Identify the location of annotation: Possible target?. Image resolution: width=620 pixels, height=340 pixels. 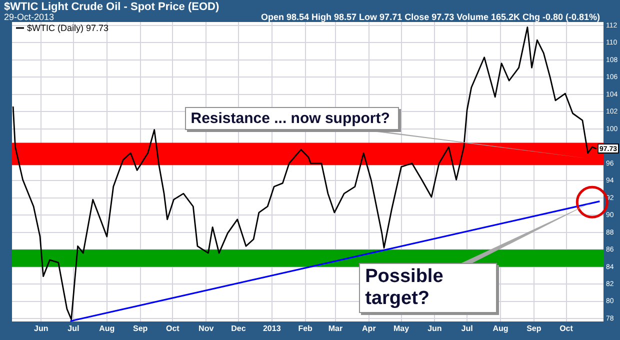
(428, 288).